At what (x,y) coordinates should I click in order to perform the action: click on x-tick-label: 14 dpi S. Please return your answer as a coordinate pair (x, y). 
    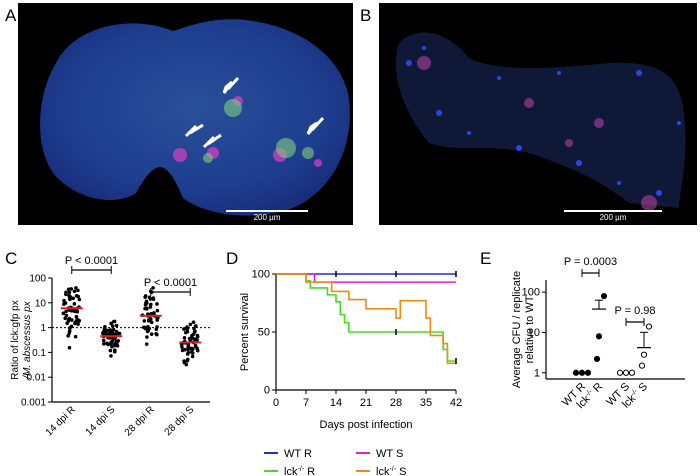
    Looking at the image, I should click on (101, 421).